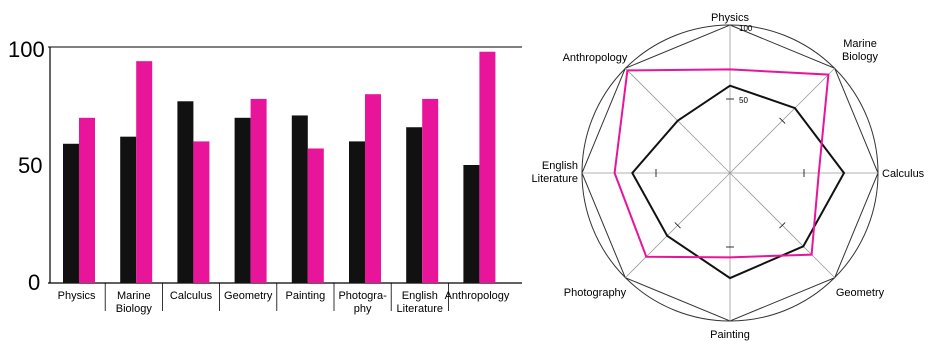 The height and width of the screenshot is (341, 930). I want to click on radar-axis-label: Painting, so click(730, 335).